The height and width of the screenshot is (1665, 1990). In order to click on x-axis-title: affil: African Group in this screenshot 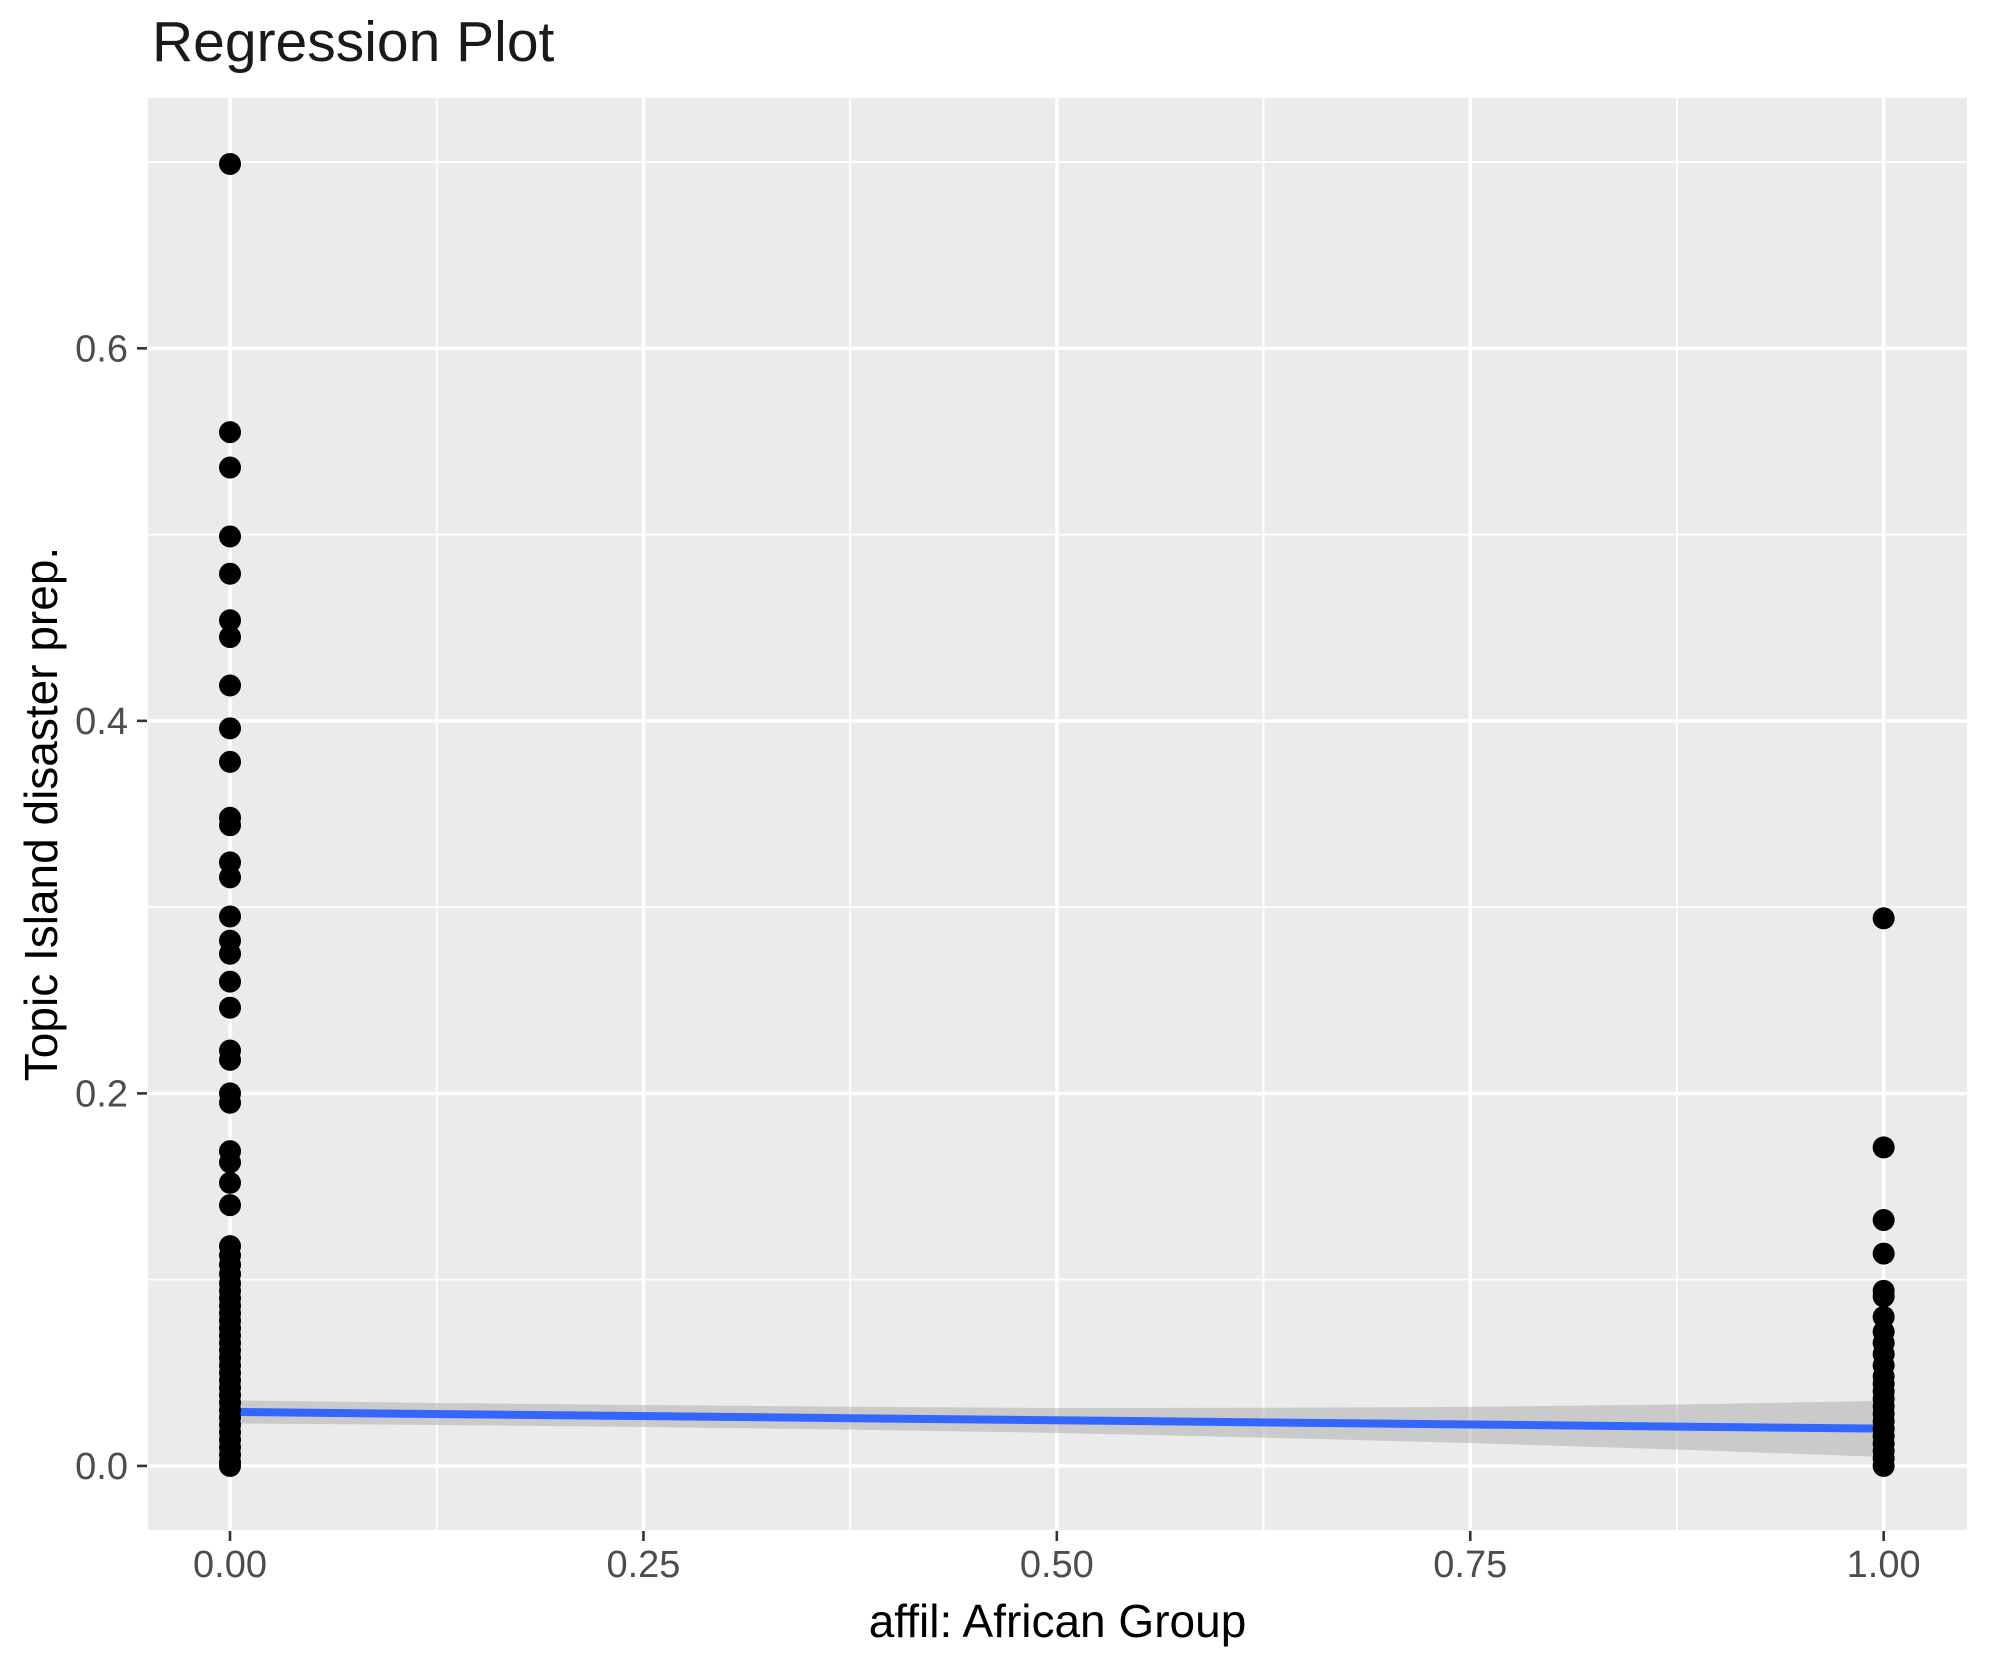, I will do `click(1057, 1621)`.